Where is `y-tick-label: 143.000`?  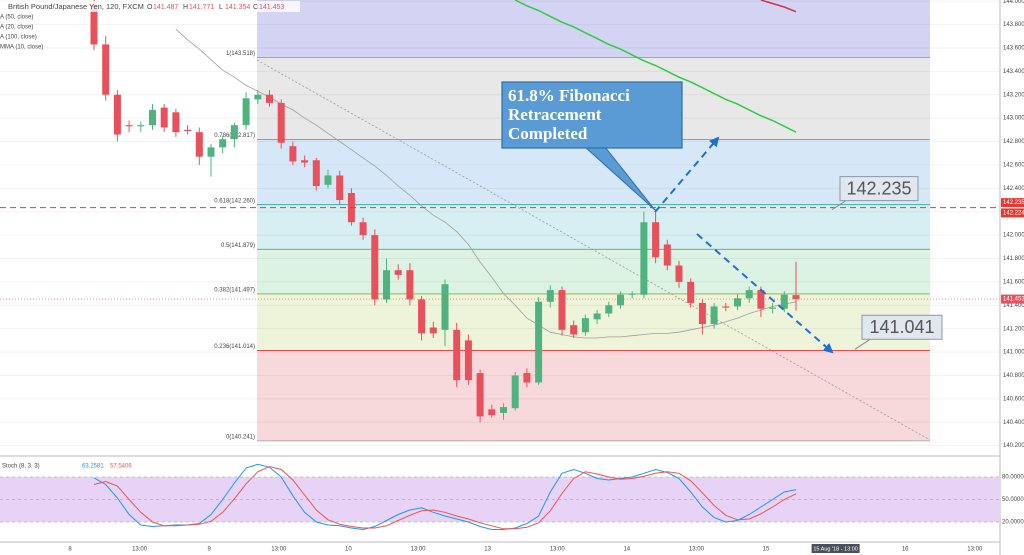
y-tick-label: 143.000 is located at coordinates (1013, 119).